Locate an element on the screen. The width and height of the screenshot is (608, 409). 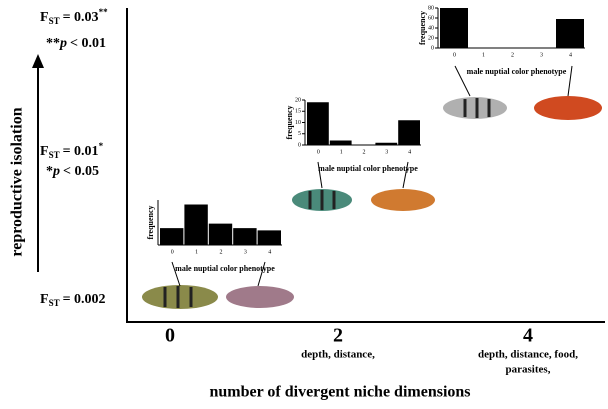
p-value-label: **p < 0.01 is located at coordinates (76, 43).